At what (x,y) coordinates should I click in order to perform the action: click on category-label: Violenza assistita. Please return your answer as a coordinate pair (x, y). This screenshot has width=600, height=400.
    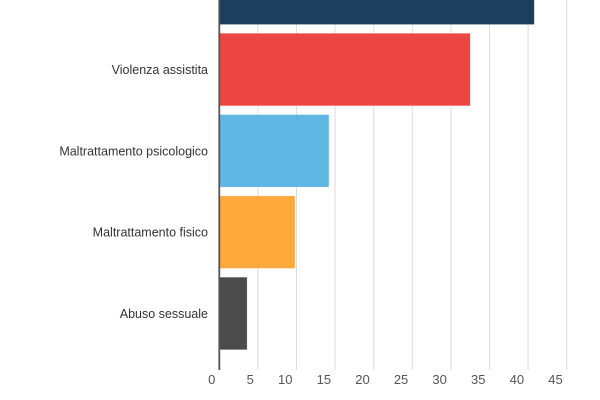
    Looking at the image, I should click on (160, 70).